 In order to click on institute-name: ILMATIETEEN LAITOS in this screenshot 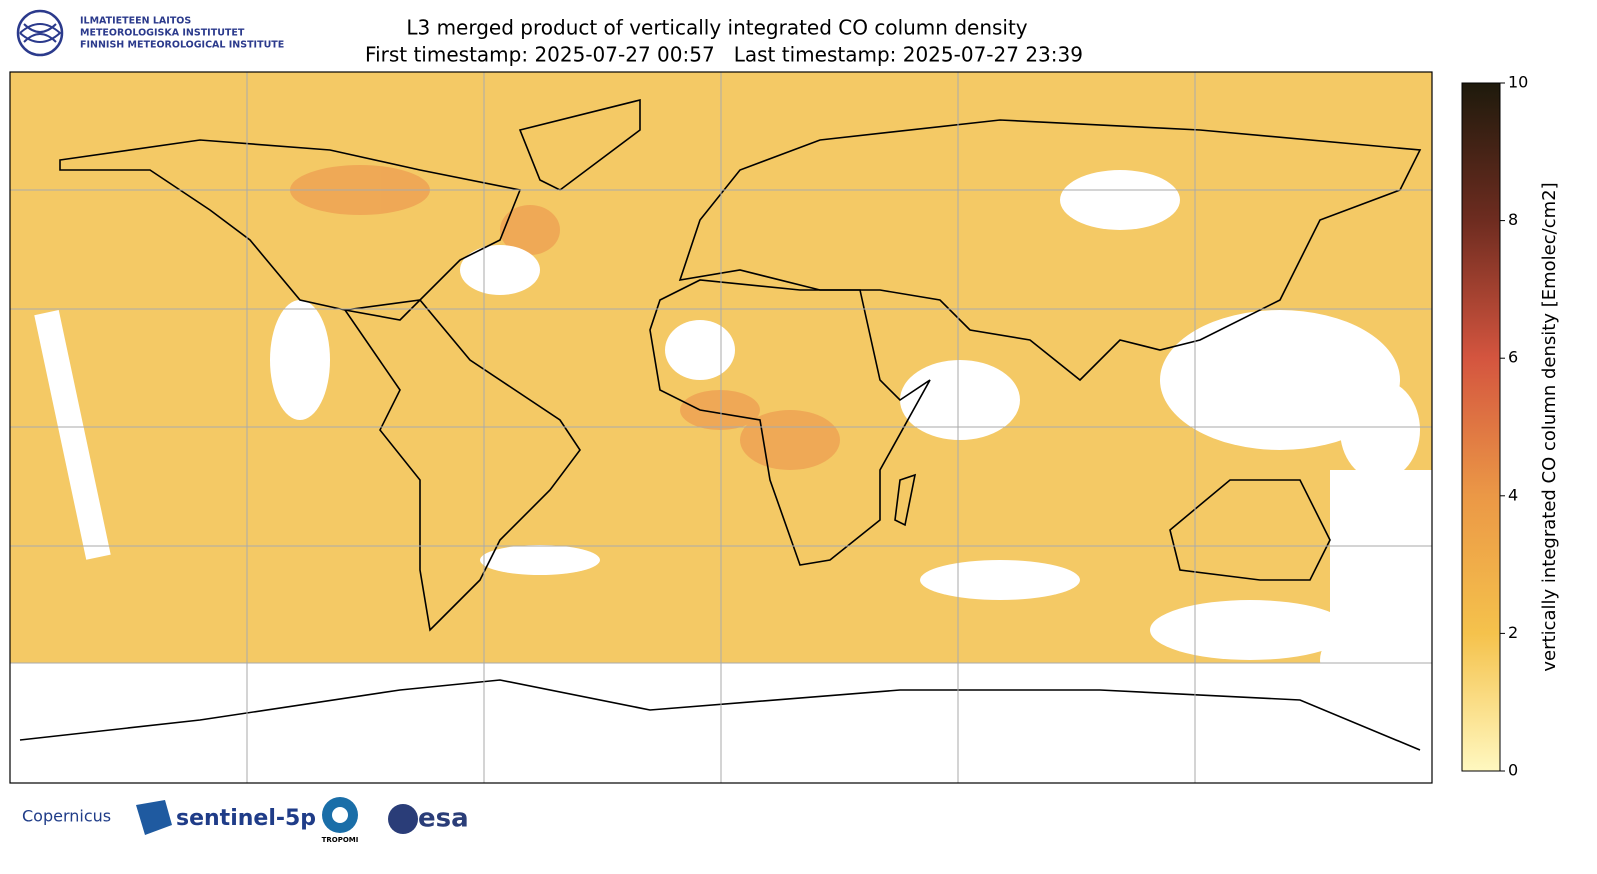, I will do `click(135, 21)`.